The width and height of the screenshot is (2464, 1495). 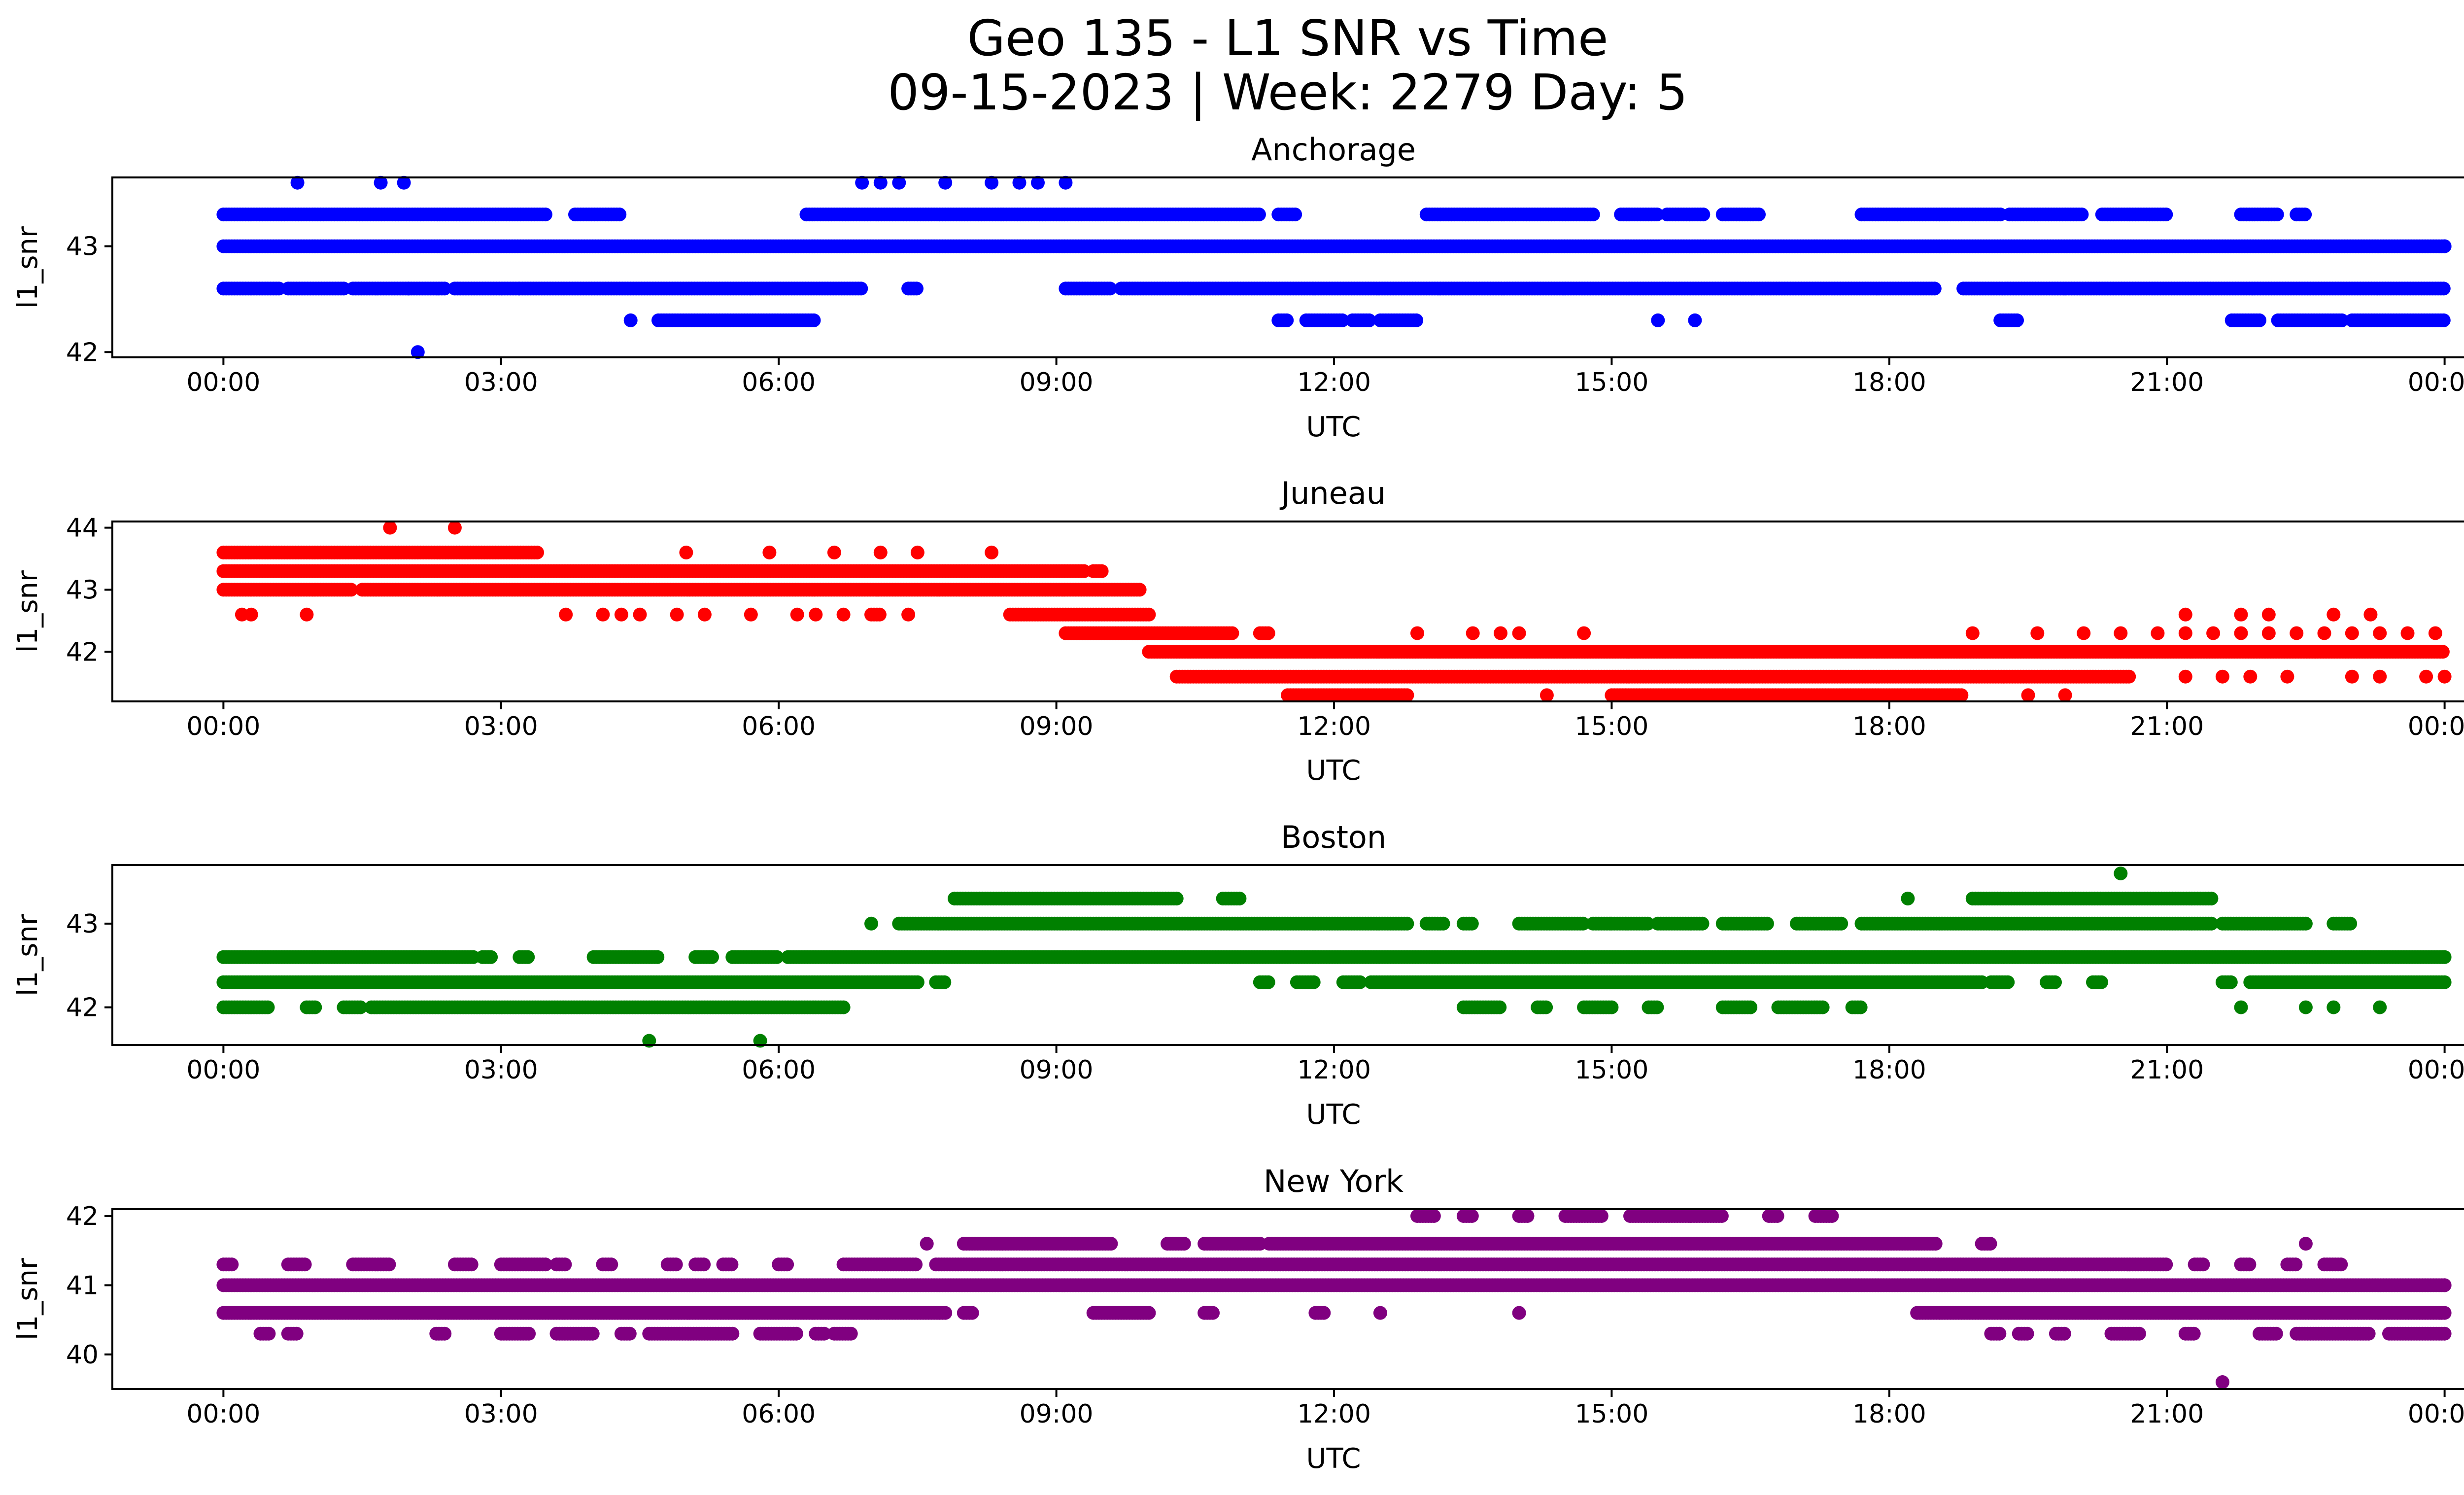 I want to click on x-tick-label: 21:00, so click(x=2167, y=1070).